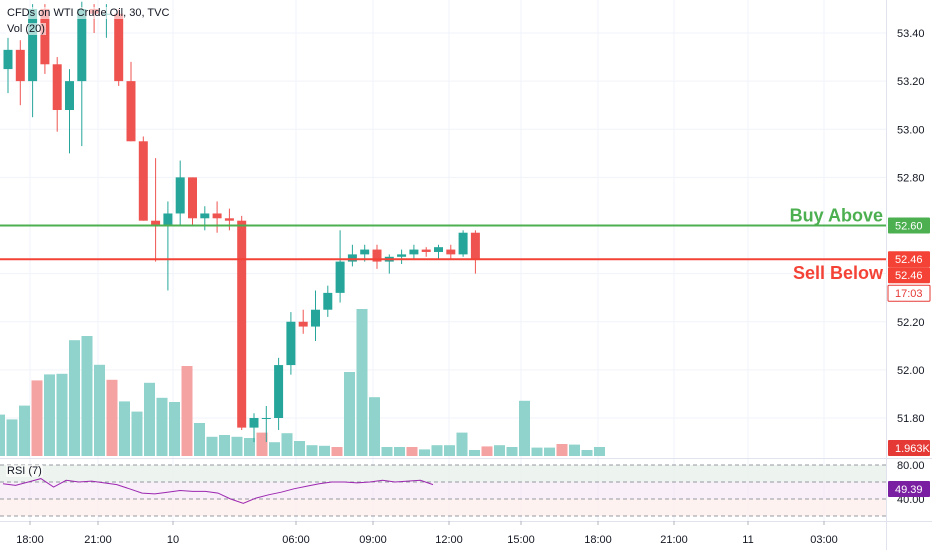 Image resolution: width=932 pixels, height=555 pixels. Describe the element at coordinates (98, 540) in the screenshot. I see `time-tick-label: 21:00` at that location.